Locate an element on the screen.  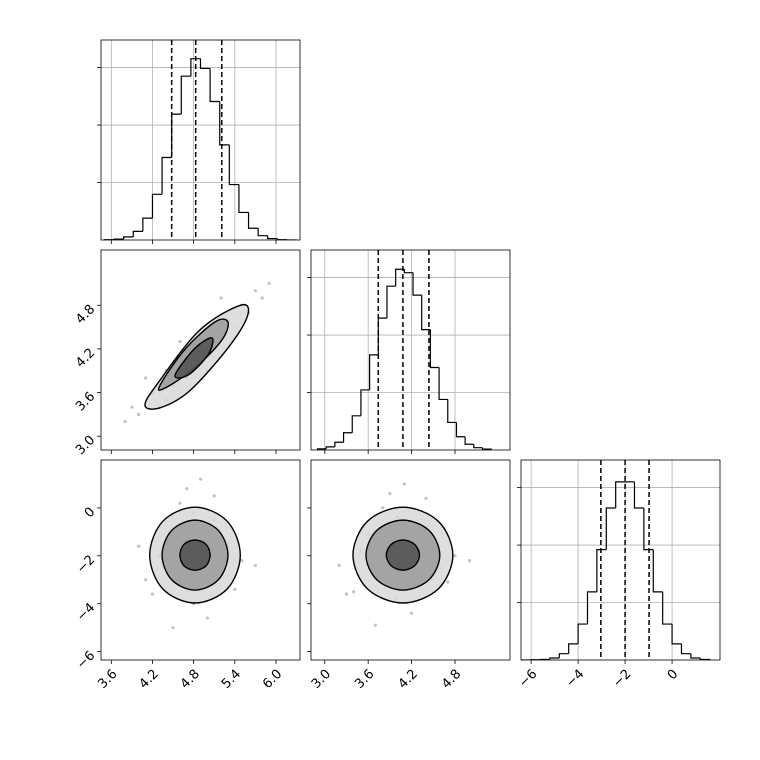
panel: −6 −4 −2 0 is located at coordinates (618, 575).